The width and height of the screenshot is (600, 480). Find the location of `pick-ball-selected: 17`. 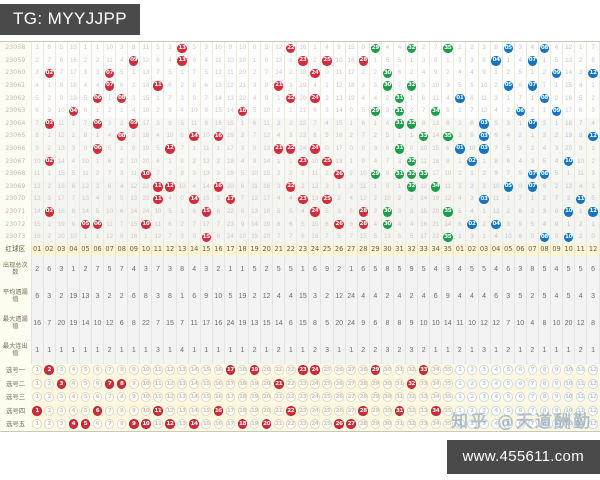

pick-ball-selected: 17 is located at coordinates (230, 370).